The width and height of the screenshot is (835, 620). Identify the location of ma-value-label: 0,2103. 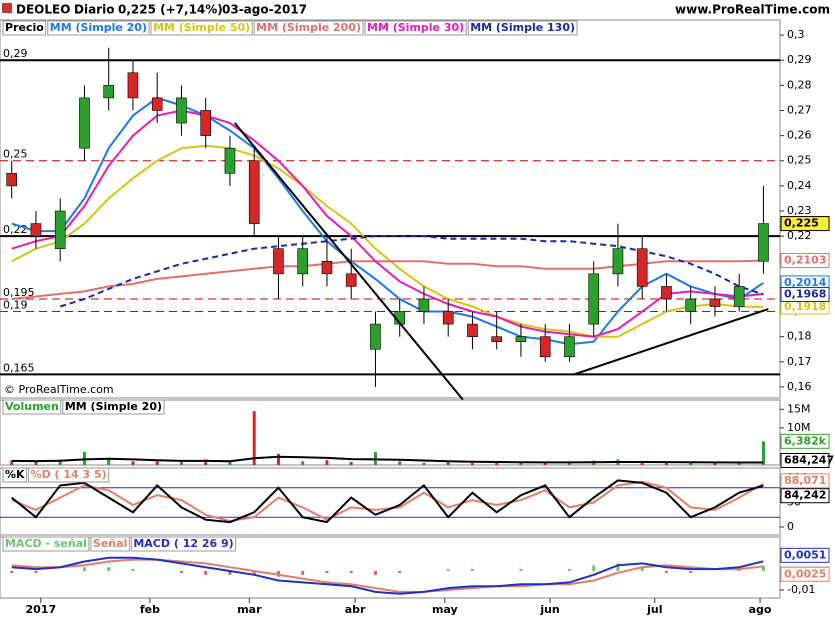
(805, 260).